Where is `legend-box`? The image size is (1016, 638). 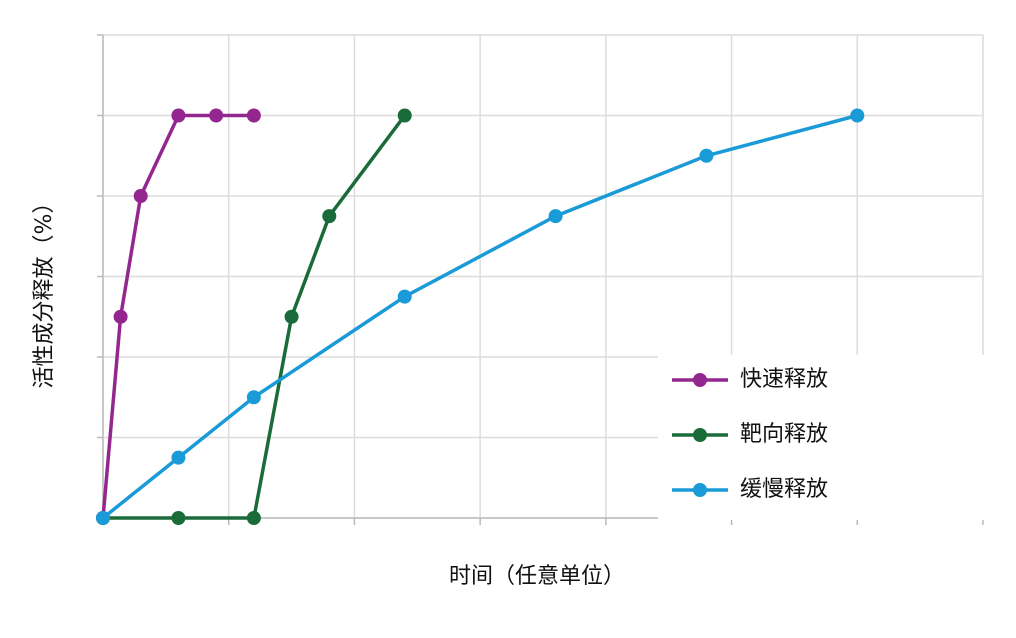
legend-box is located at coordinates (828, 437).